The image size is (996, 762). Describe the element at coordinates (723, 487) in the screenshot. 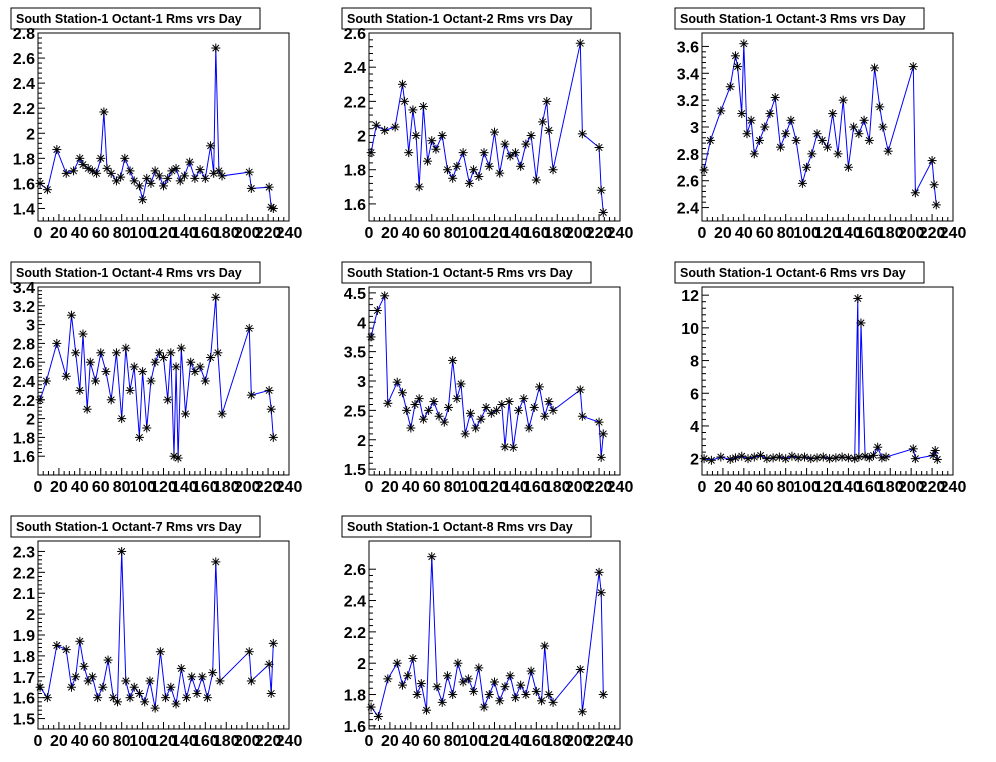

I see `x-tick-label: 20` at that location.